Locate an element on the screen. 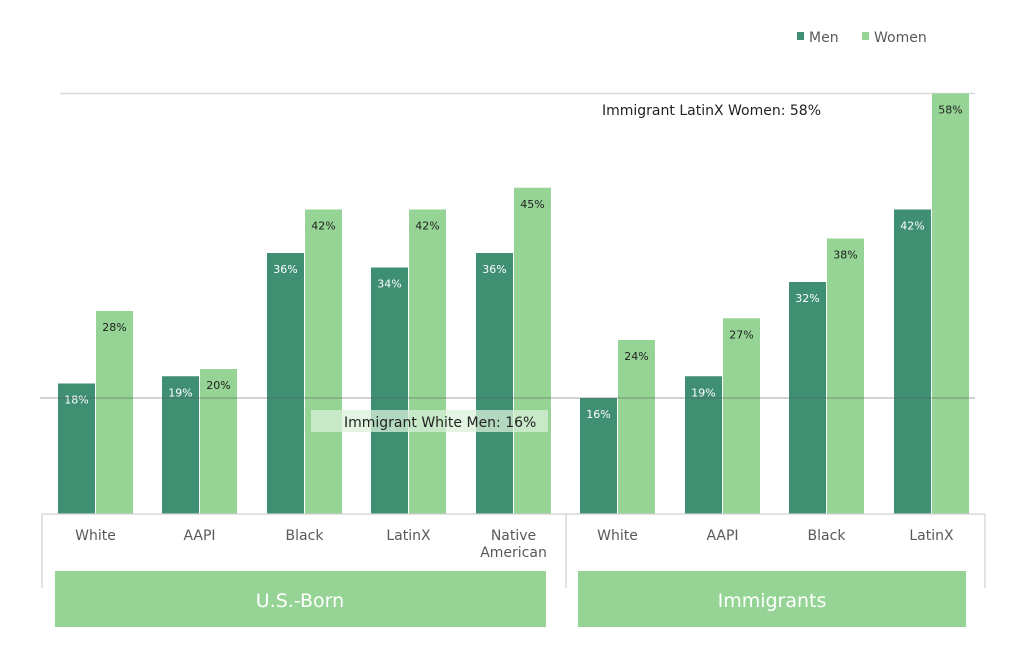  data-label-women-5: 24% is located at coordinates (636, 356).